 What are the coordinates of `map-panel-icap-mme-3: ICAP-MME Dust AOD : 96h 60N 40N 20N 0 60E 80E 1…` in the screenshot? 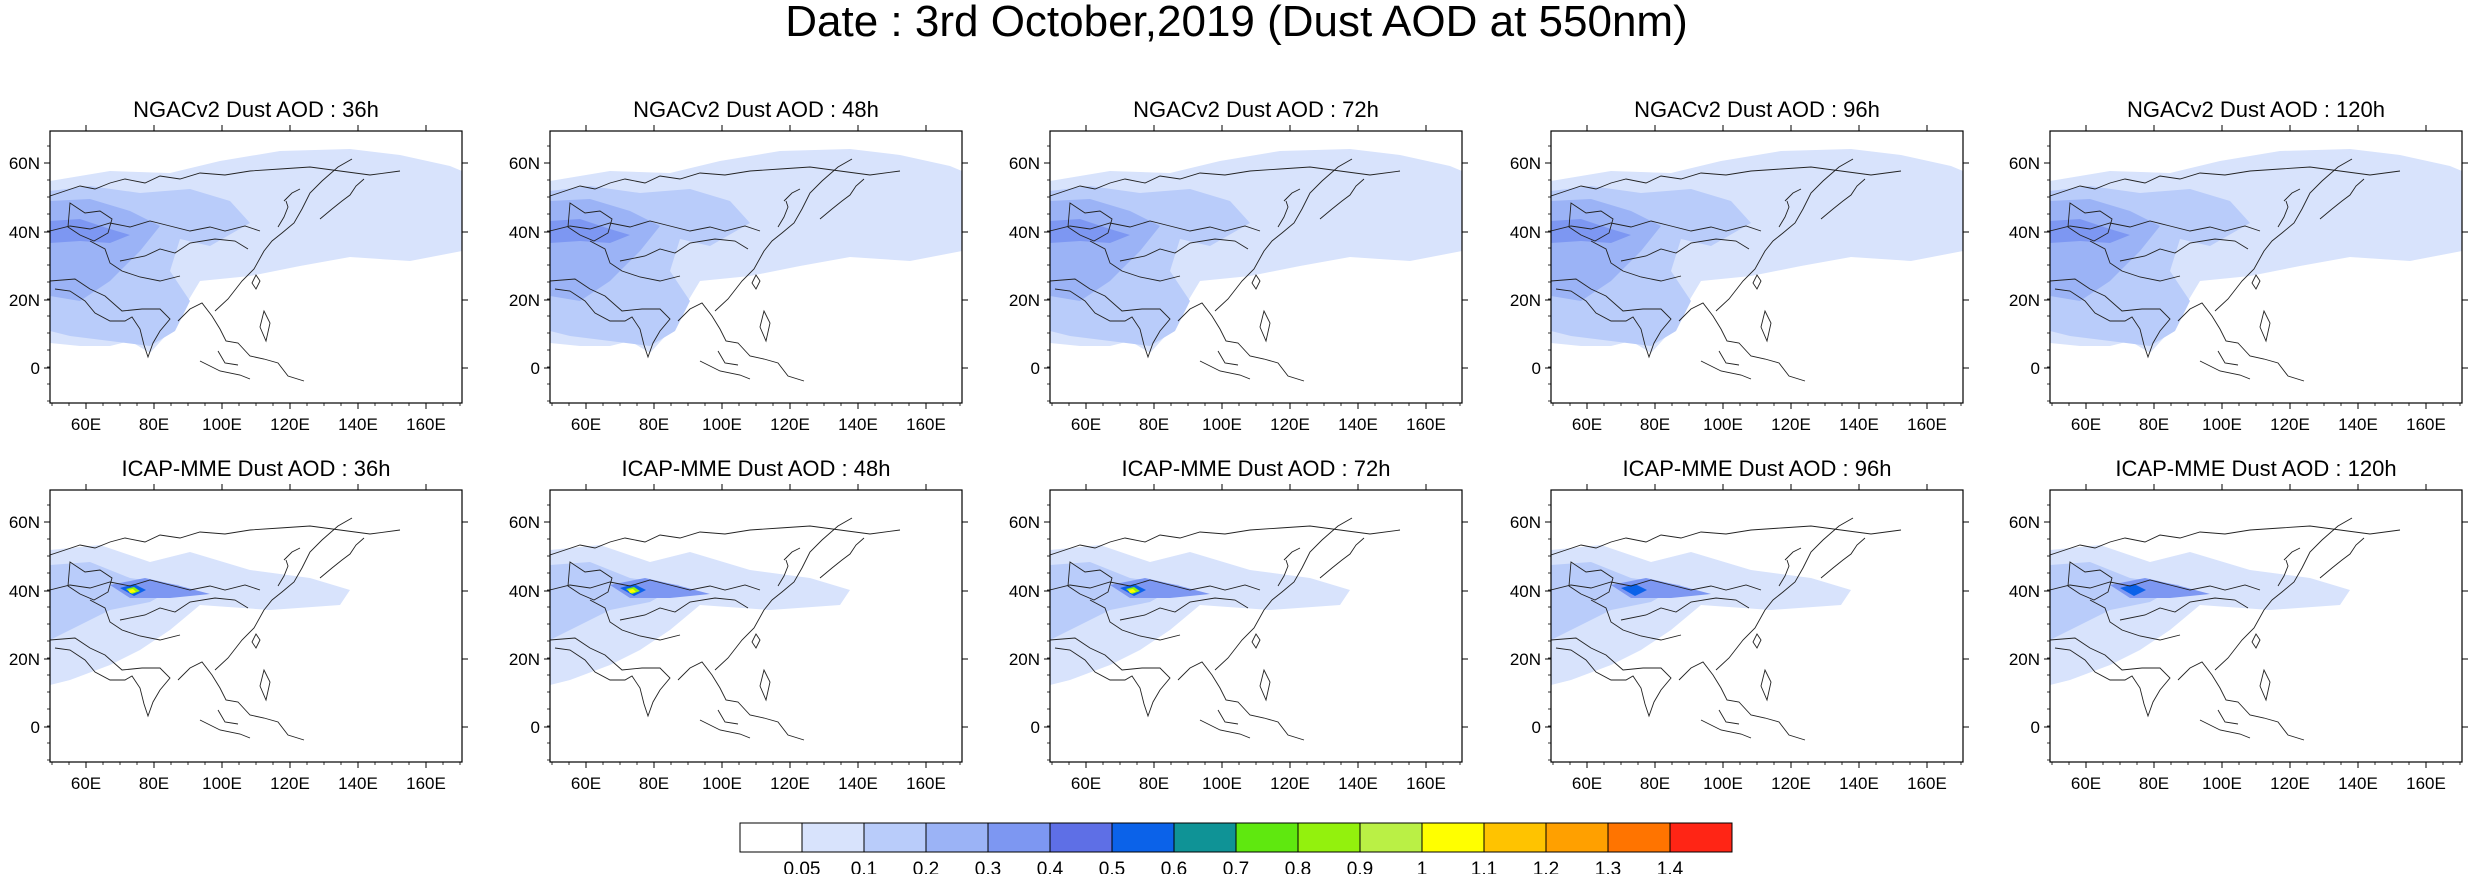 It's located at (1739, 624).